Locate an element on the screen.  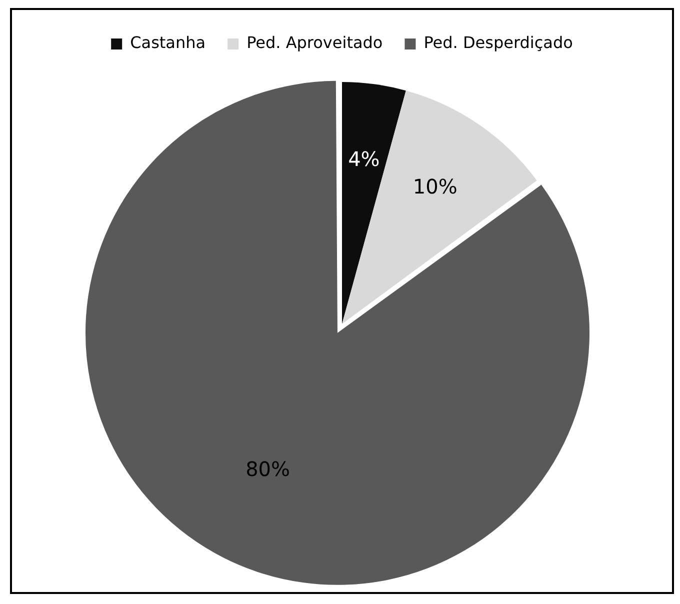
data-label: 10% is located at coordinates (435, 186).